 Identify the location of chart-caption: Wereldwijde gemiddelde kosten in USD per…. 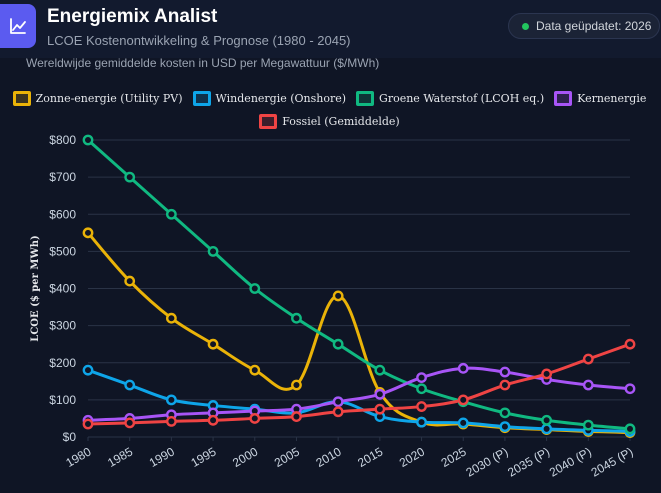
(203, 63).